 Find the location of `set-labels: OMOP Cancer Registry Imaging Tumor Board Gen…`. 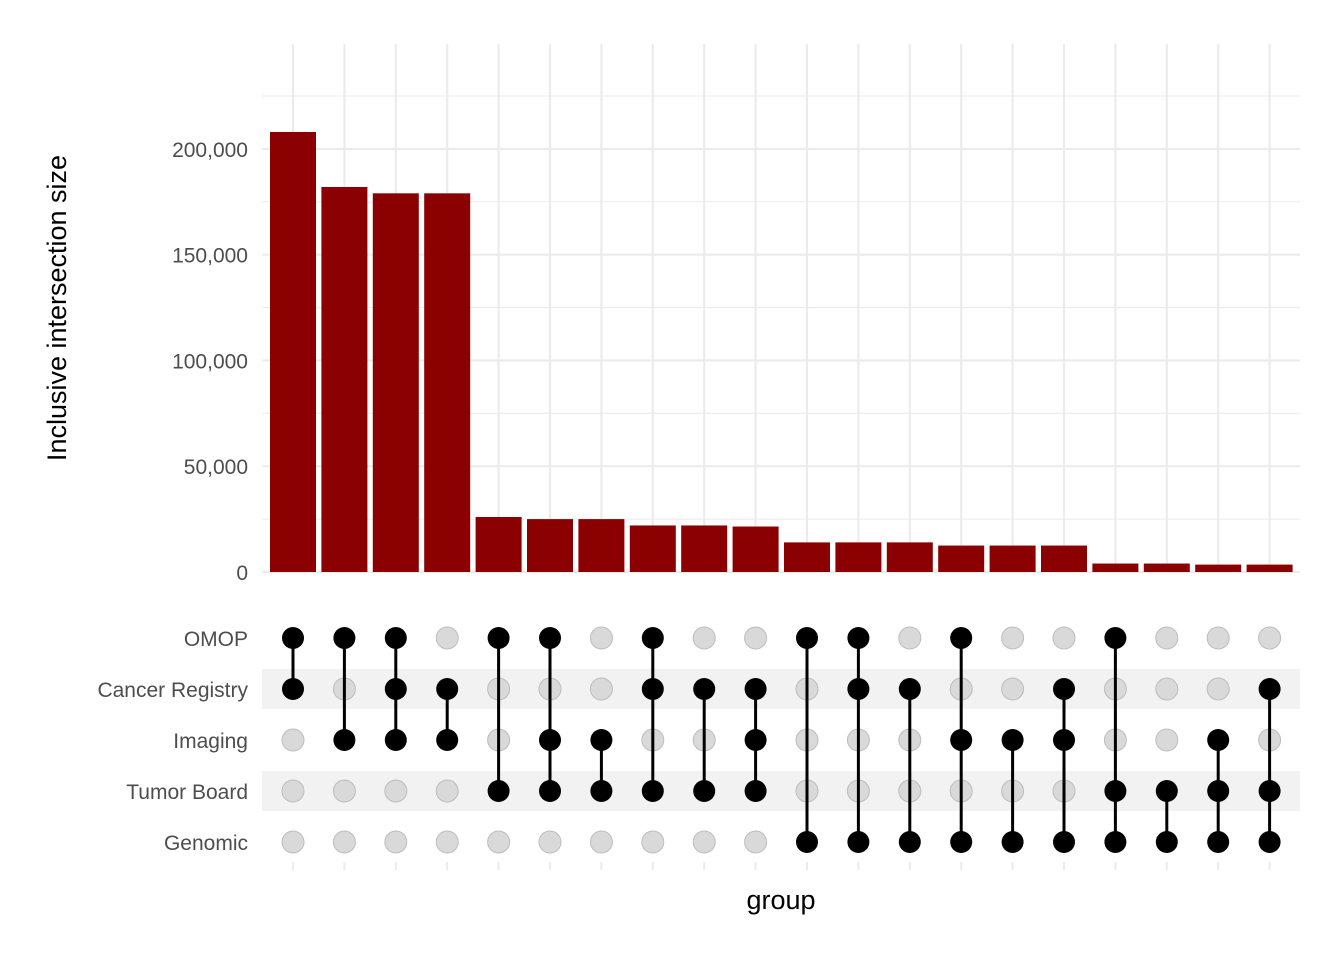

set-labels: OMOP Cancer Registry Imaging Tumor Board Gen… is located at coordinates (172, 741).